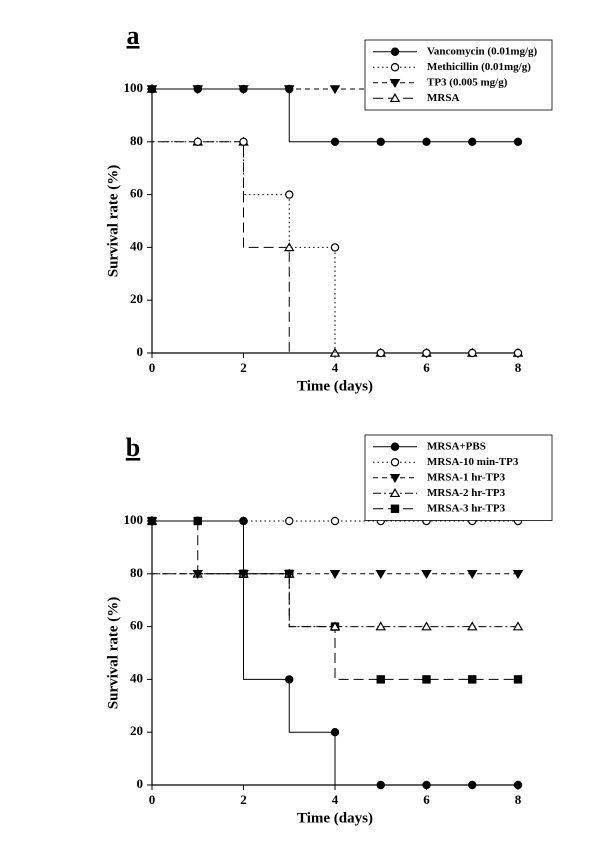 Image resolution: width=600 pixels, height=849 pixels. Describe the element at coordinates (466, 493) in the screenshot. I see `legend-label: MRSA-2 hr-TP3` at that location.